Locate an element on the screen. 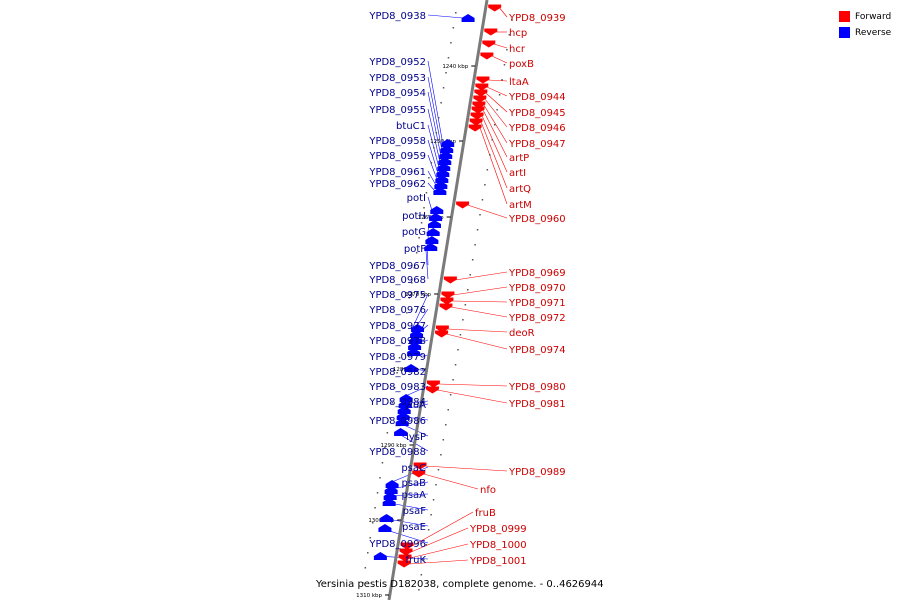 Image resolution: width=900 pixels, height=604 pixels. reverse-gene-label-ypd8-0954: YPD8_0954 is located at coordinates (397, 93).